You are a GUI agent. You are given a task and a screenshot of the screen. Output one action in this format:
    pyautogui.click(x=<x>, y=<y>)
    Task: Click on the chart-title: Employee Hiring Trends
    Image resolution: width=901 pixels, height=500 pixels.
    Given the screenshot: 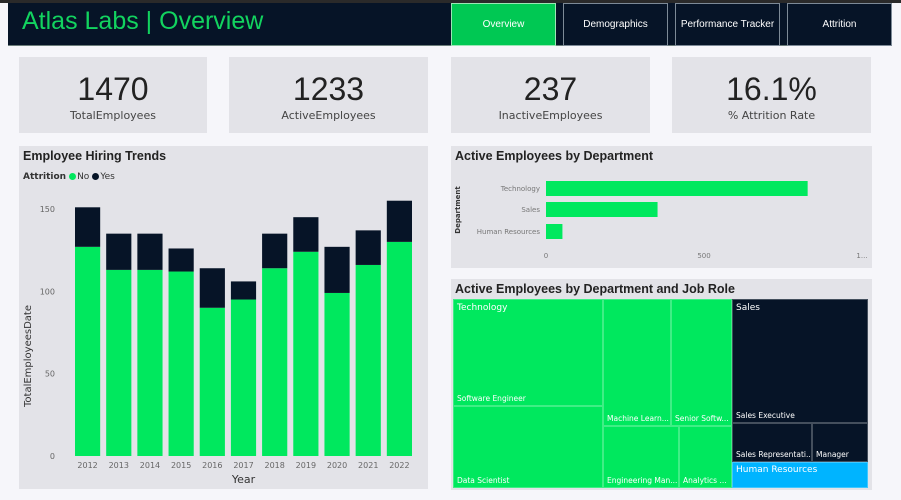 What is the action you would take?
    pyautogui.click(x=95, y=156)
    